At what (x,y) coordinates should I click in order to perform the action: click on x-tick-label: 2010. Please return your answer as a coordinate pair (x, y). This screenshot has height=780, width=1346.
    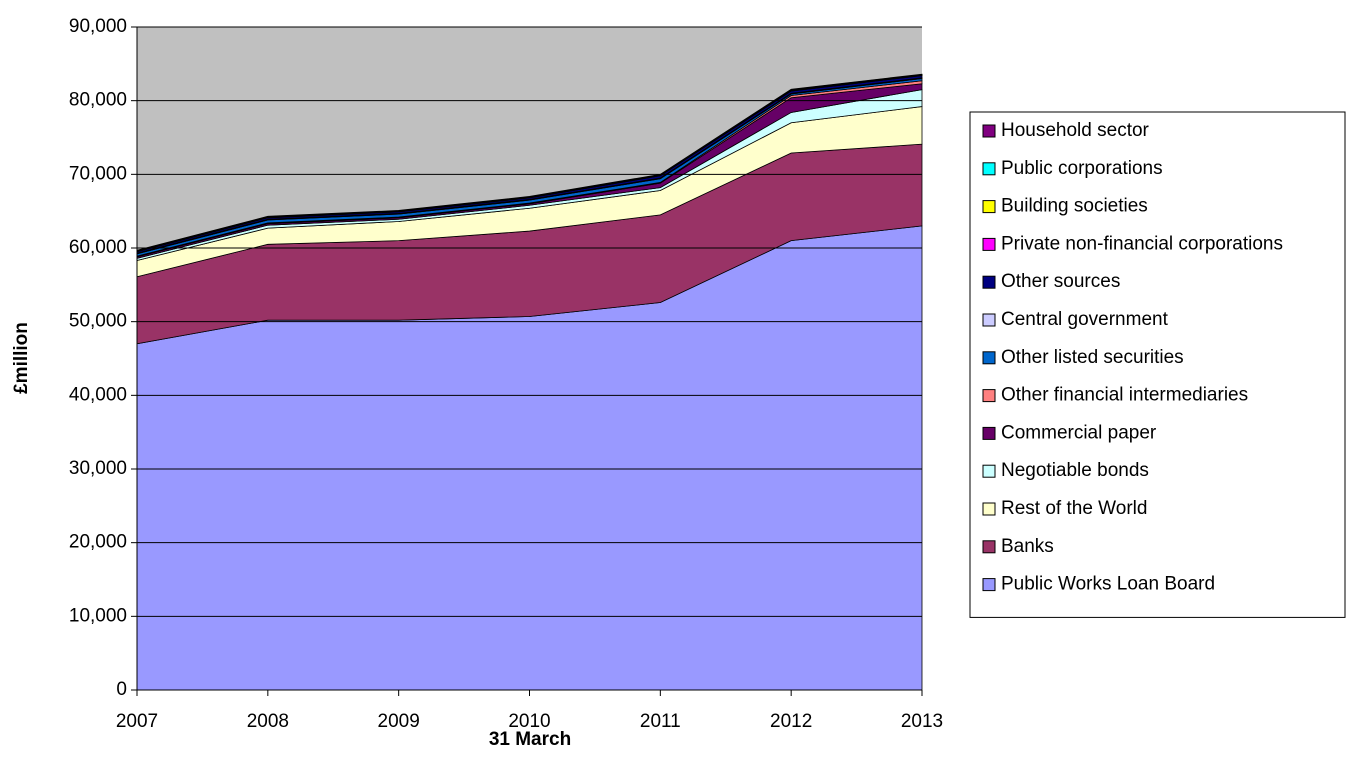
    Looking at the image, I should click on (529, 721).